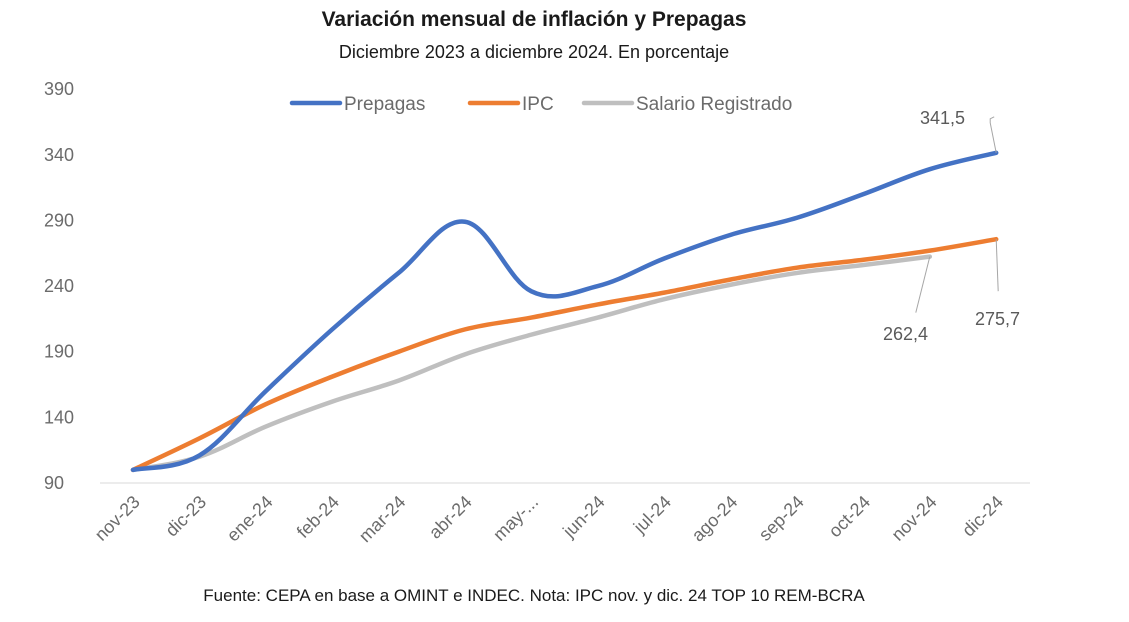  Describe the element at coordinates (59, 417) in the screenshot. I see `y-tick-label: 140` at that location.